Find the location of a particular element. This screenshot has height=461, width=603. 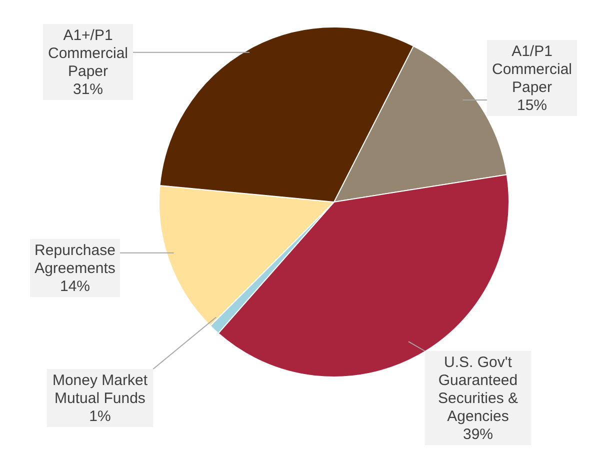

slice-label: Repurchase Agreements is located at coordinates (75, 259).